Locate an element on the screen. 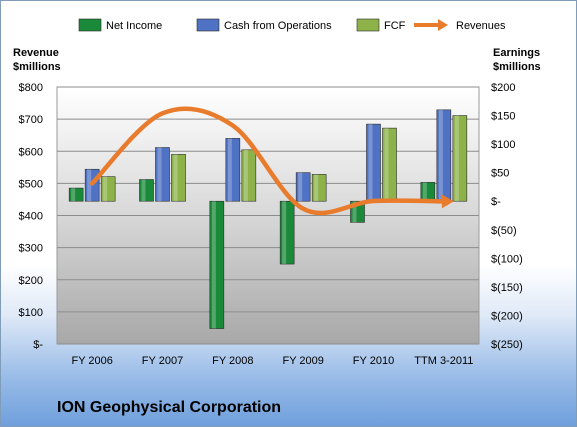 The height and width of the screenshot is (427, 577). legend-swatch-net-income is located at coordinates (90, 25).